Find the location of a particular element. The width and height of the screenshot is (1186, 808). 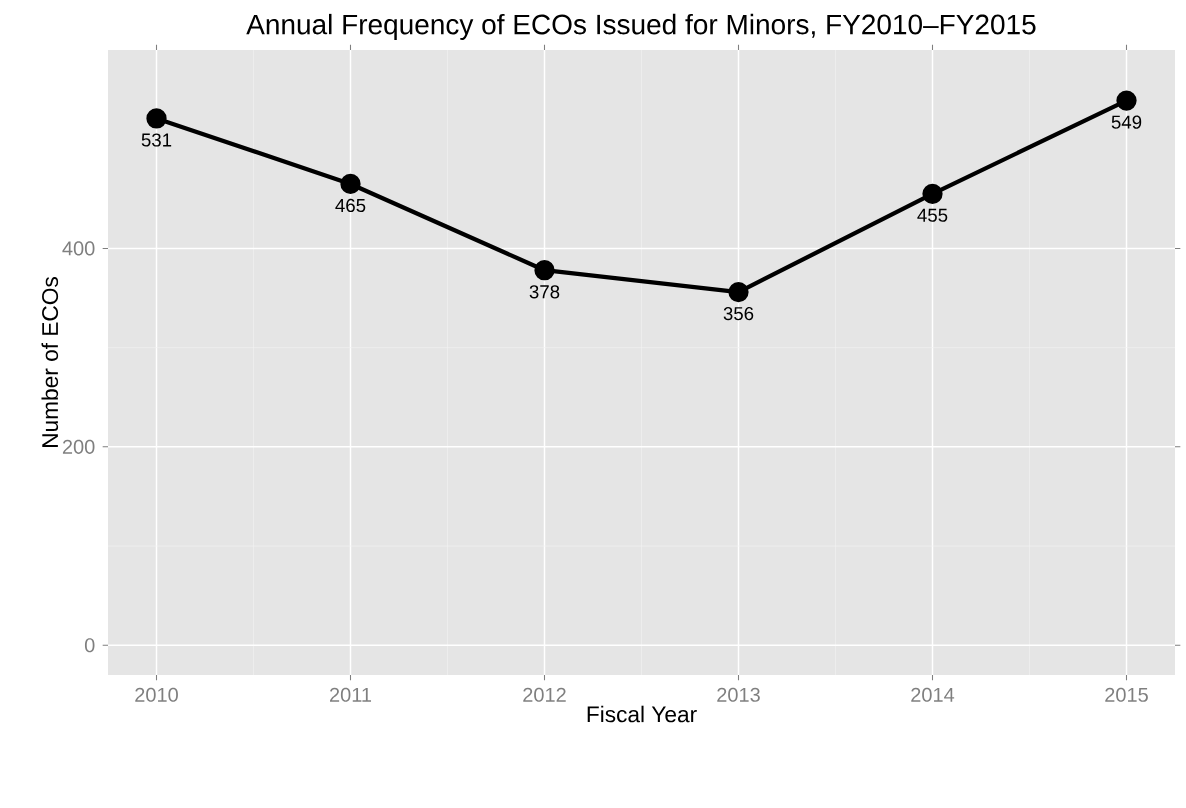

x-axis-title: Fiscal Year is located at coordinates (642, 714).